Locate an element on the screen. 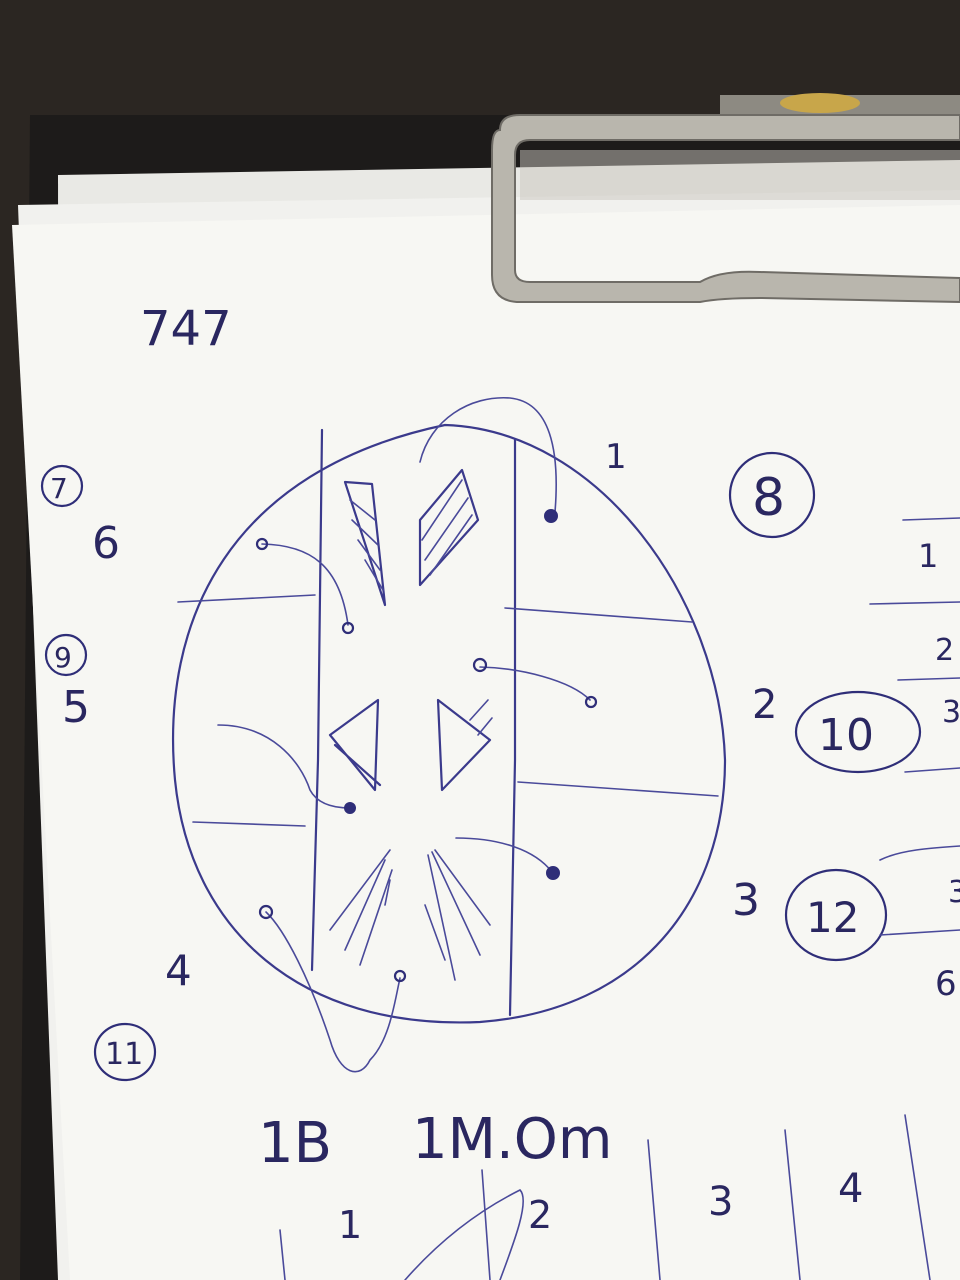 This screenshot has width=960, height=1280. top-left-hatch is located at coordinates (366, 545).